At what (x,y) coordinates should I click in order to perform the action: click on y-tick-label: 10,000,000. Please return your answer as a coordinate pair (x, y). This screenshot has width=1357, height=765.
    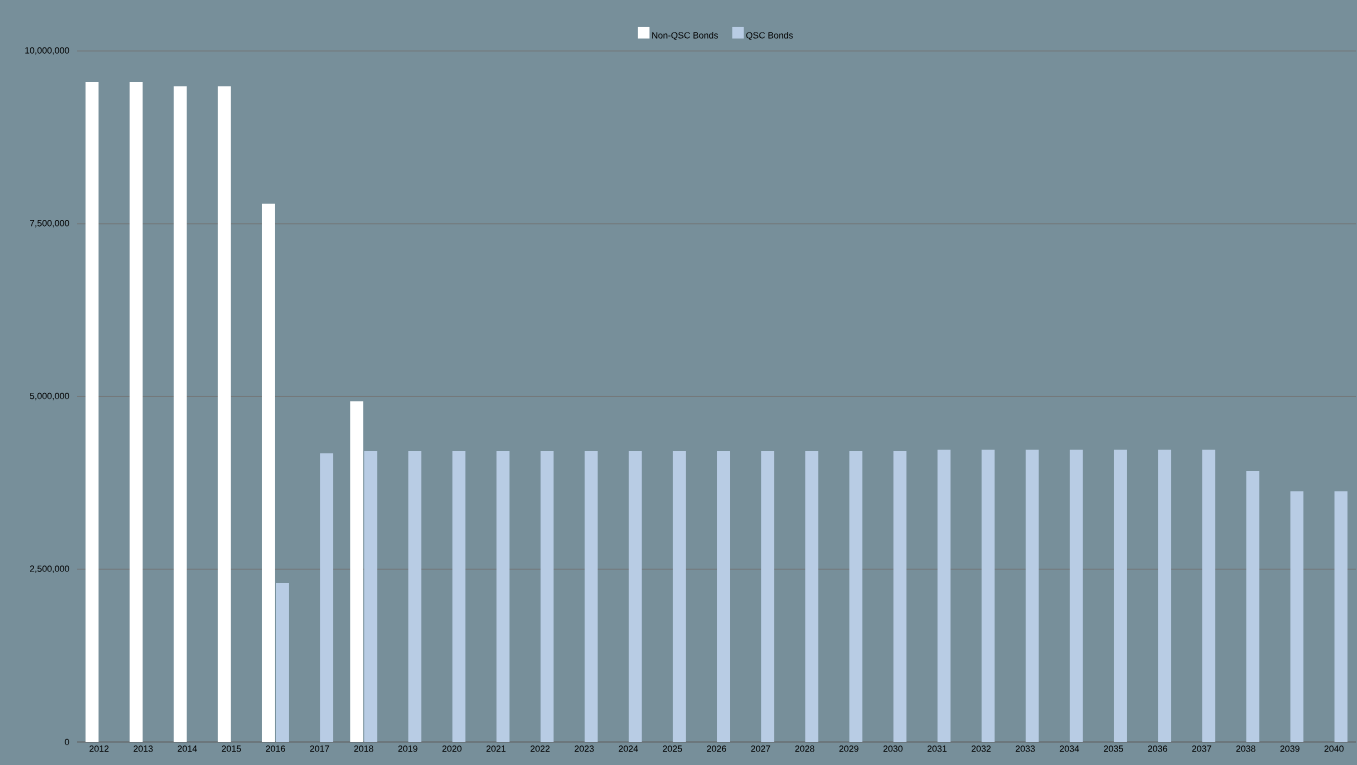
    Looking at the image, I should click on (47, 51).